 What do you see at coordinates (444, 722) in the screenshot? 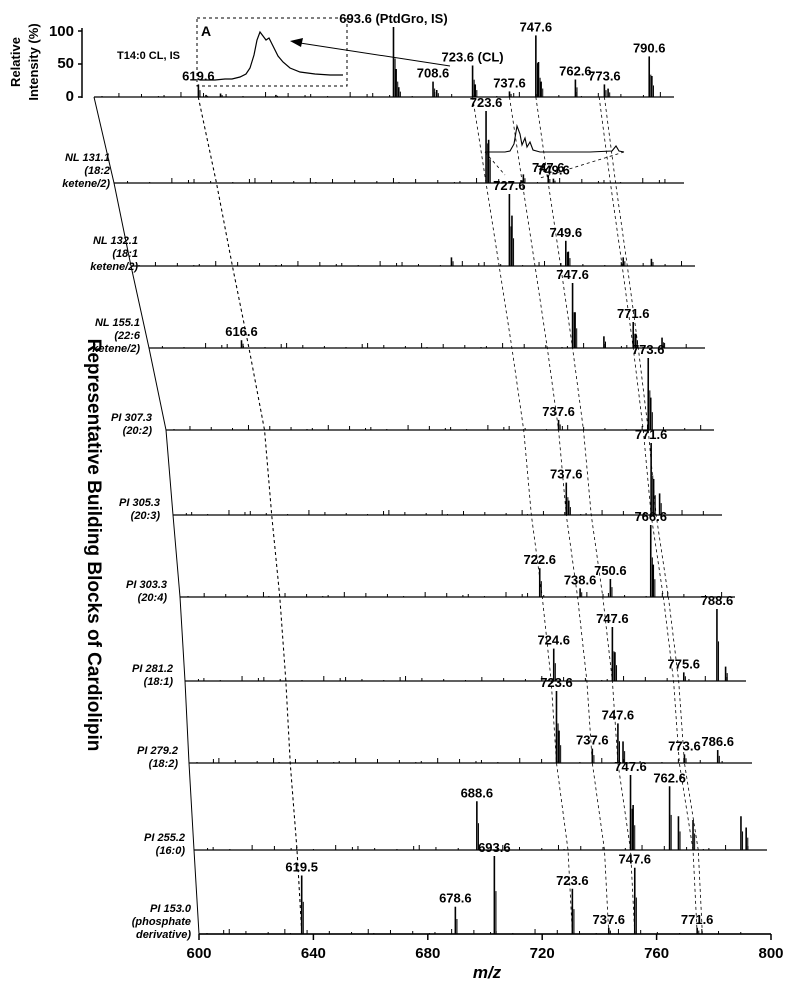
I see `panel-8: 723.6 737.6 747.6 773.6 786.6 PI 279.2(18:2)` at bounding box center [444, 722].